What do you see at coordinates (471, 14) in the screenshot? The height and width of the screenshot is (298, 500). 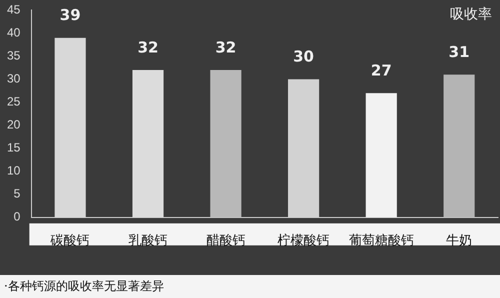 I see `y-axis-title: 吸收率` at bounding box center [471, 14].